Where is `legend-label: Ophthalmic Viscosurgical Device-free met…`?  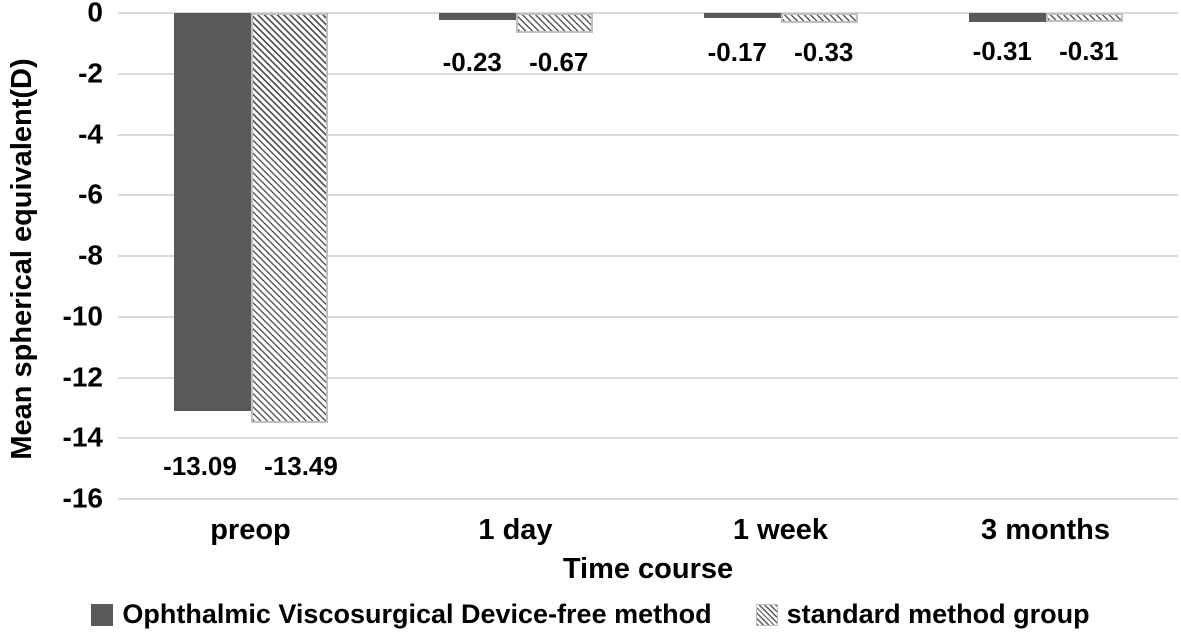
legend-label: Ophthalmic Viscosurgical Device-free met… is located at coordinates (417, 614).